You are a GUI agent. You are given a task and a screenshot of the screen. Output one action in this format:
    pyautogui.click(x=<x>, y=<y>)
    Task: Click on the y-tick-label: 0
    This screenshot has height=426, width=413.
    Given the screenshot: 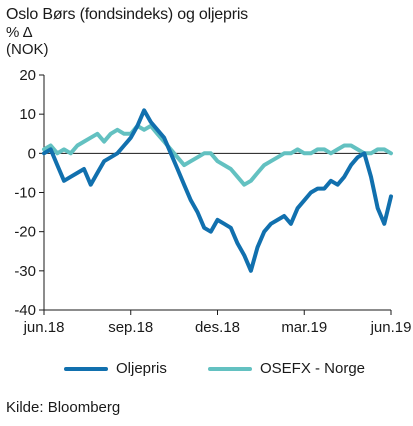 What is the action you would take?
    pyautogui.click(x=32, y=153)
    